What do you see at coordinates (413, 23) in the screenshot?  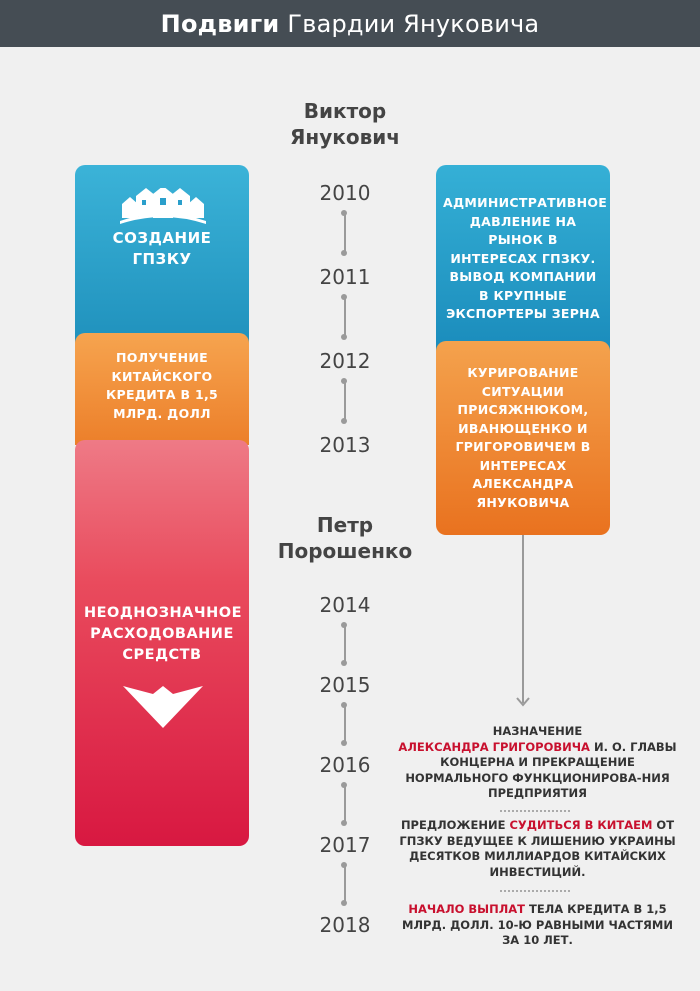 I see `title-rest: Гвардии Януковича` at bounding box center [413, 23].